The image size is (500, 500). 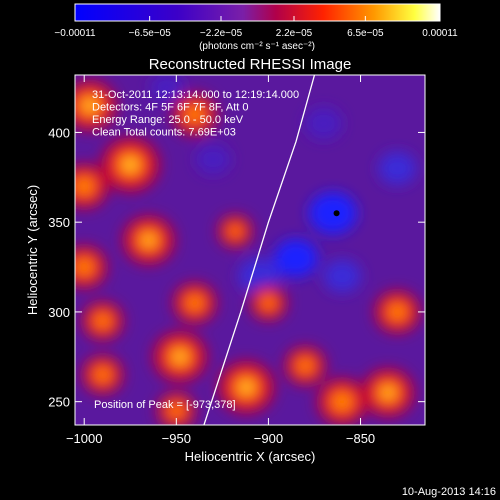 What do you see at coordinates (59, 402) in the screenshot?
I see `y-tick-label: 250` at bounding box center [59, 402].